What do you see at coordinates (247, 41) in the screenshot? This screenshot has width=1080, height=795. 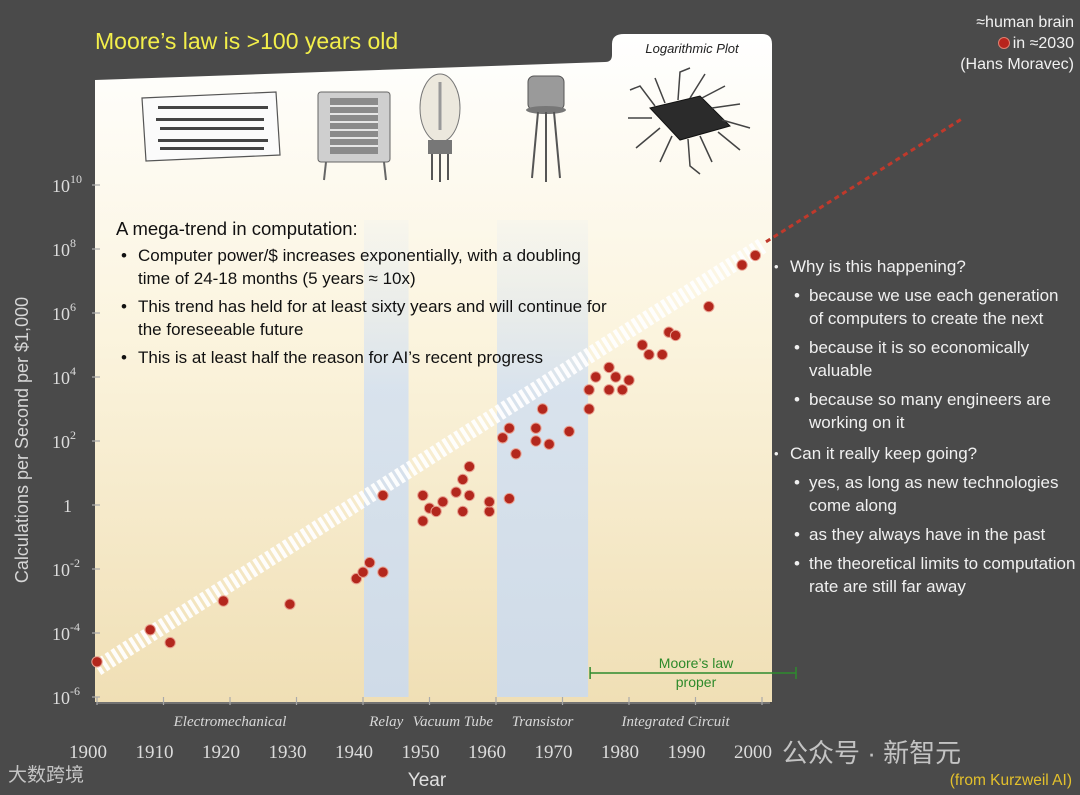 I see `slide-title: Moore’s law is >100 years old` at bounding box center [247, 41].